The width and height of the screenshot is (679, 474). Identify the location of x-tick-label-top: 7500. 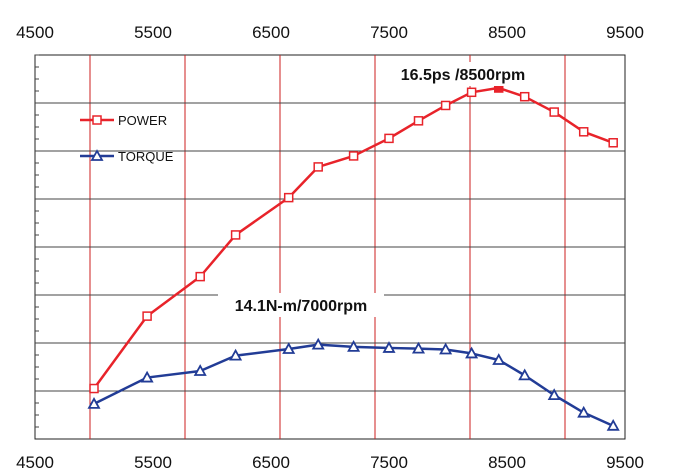
(389, 32).